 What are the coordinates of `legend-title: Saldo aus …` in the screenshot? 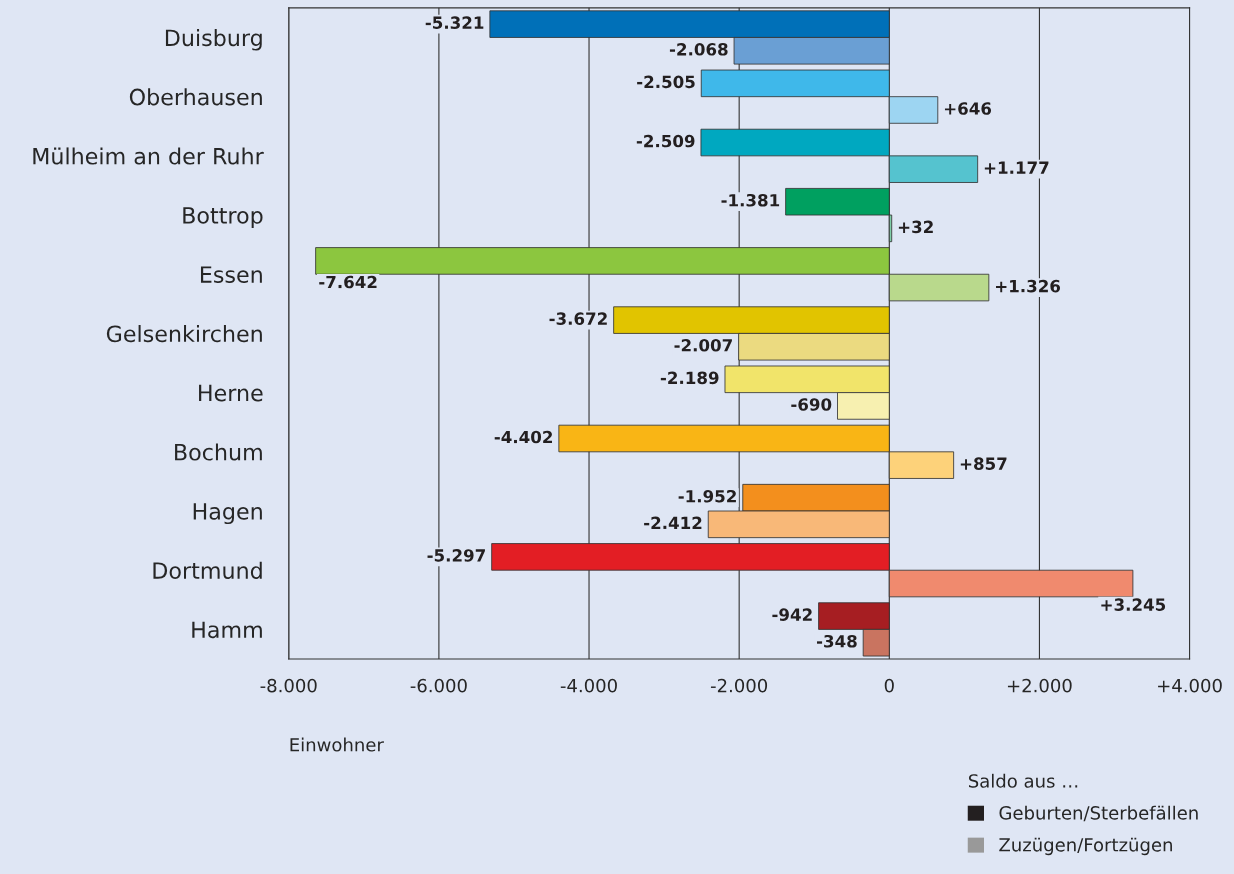 It's located at (1023, 780).